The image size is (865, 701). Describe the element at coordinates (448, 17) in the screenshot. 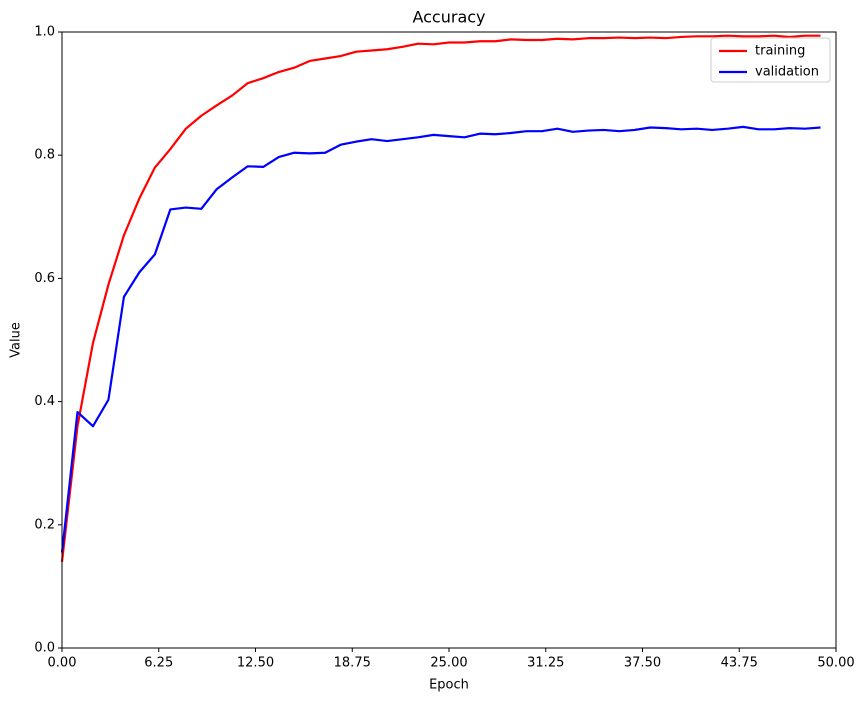

I see `chart-title: Accuracy` at that location.